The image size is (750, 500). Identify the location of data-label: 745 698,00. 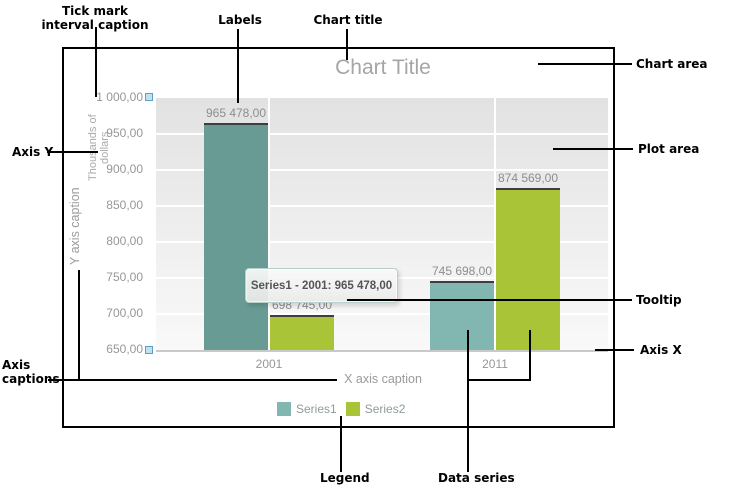
(462, 271).